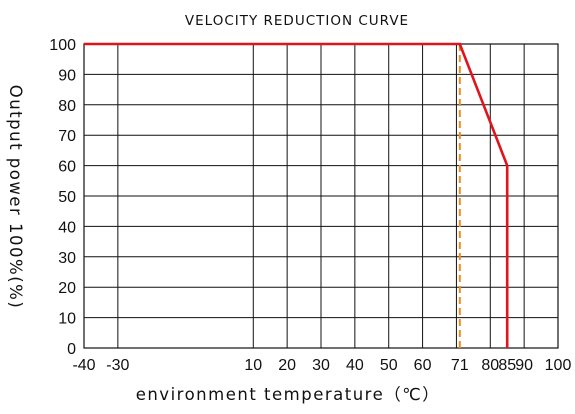 Image resolution: width=575 pixels, height=414 pixels. I want to click on x-tick-labels: -40 -30 10 20 30 40 50 60 71 80 85 90 100, so click(321, 365).